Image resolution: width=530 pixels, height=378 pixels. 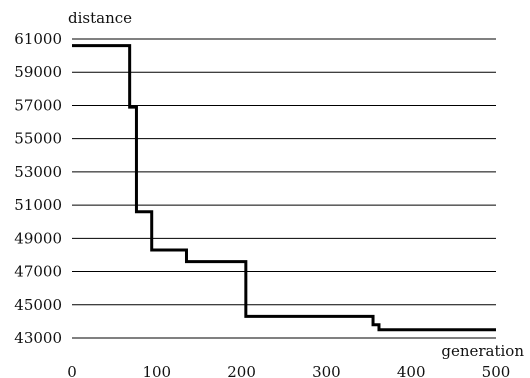 I want to click on y-tick-label-57000: 57000, so click(x=38, y=105).